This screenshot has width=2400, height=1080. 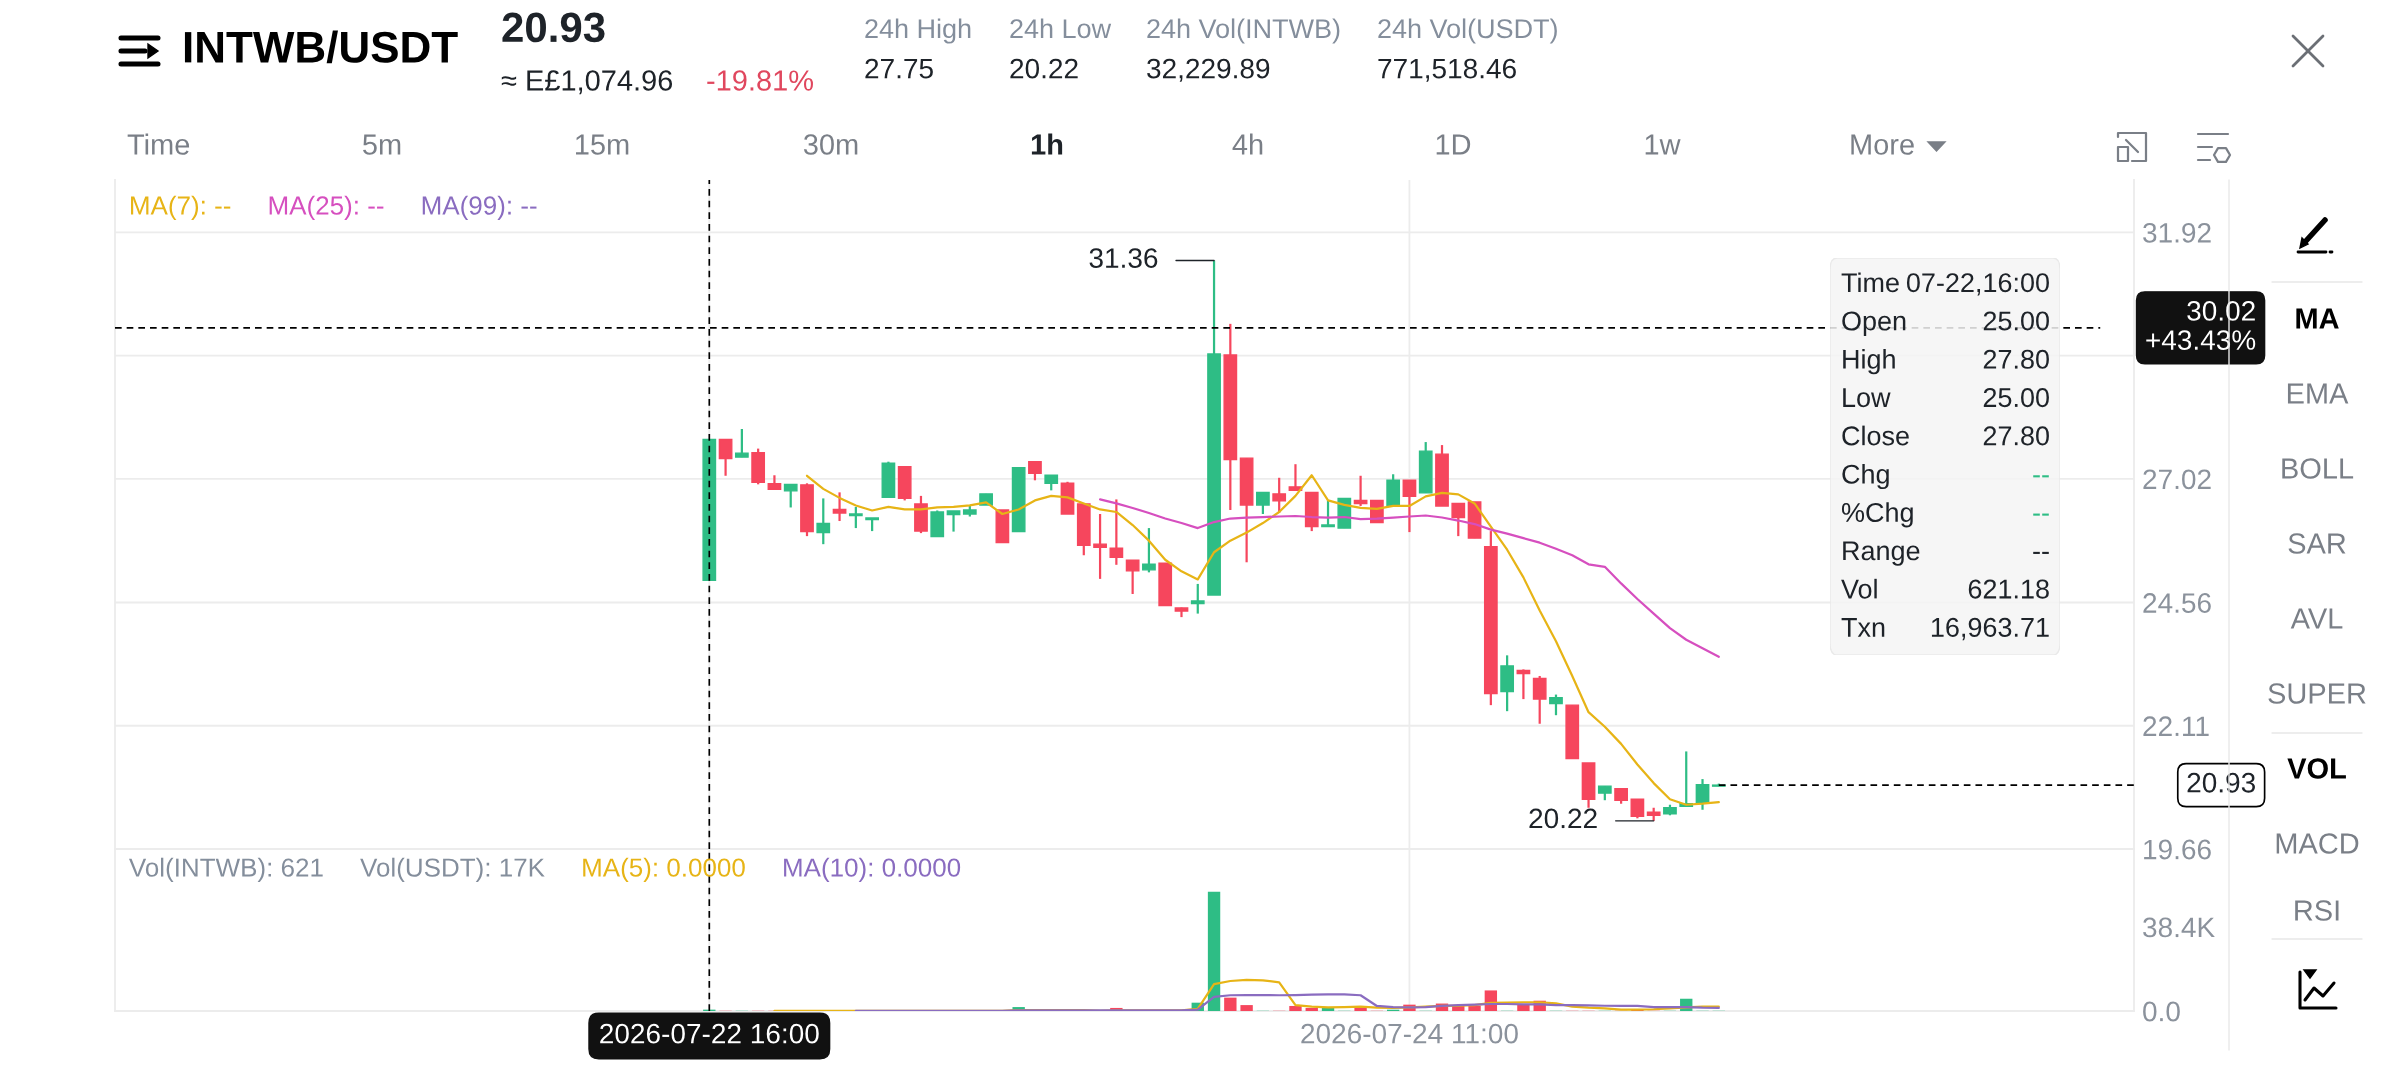 What do you see at coordinates (2317, 543) in the screenshot?
I see `text: SAR` at bounding box center [2317, 543].